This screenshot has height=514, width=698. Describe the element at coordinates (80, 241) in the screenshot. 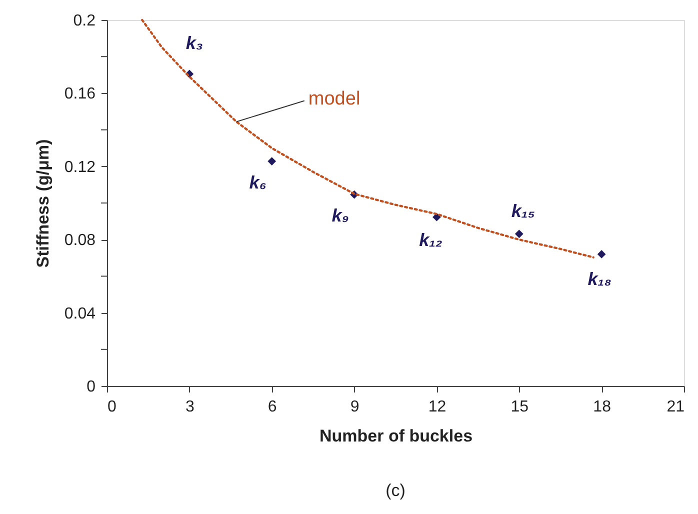

I see `y-tick-label: 0.08` at that location.